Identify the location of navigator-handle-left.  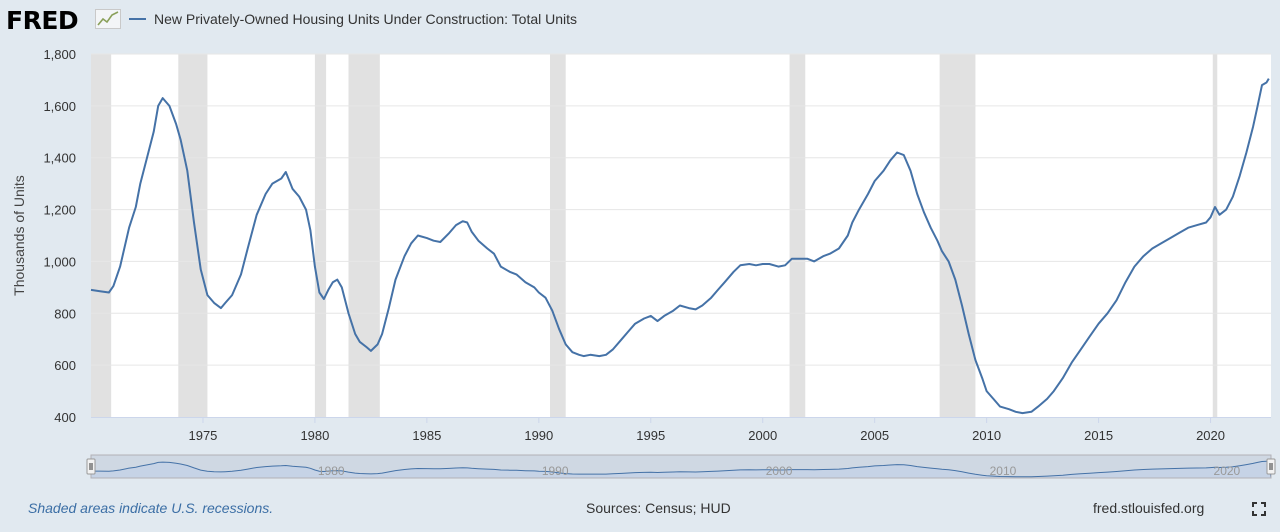
(91, 466).